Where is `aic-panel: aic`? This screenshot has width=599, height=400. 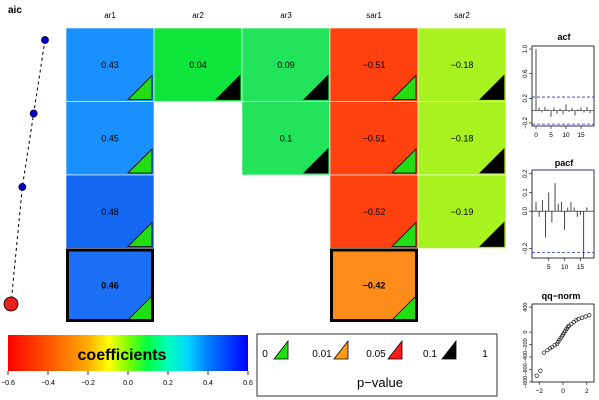 aic-panel: aic is located at coordinates (26, 158).